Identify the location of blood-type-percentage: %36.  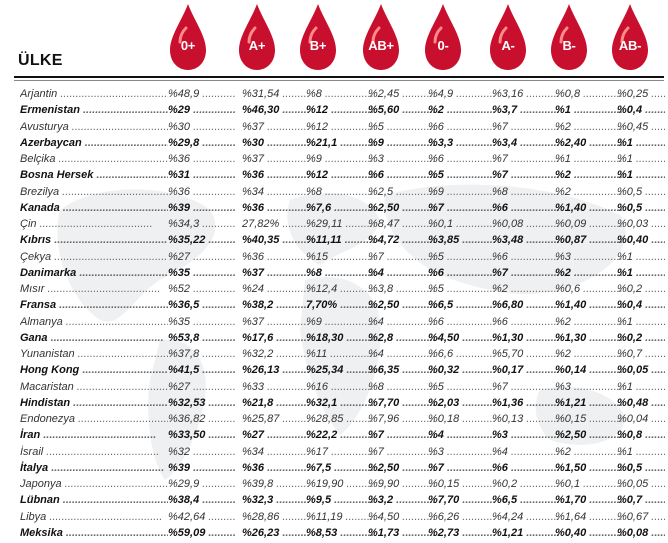
(276, 208).